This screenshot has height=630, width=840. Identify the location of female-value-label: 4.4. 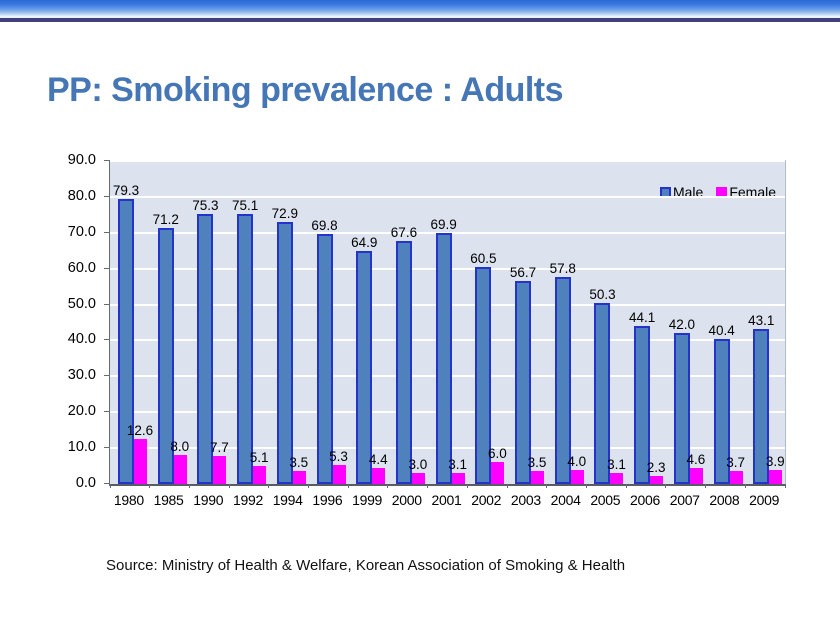
(378, 460).